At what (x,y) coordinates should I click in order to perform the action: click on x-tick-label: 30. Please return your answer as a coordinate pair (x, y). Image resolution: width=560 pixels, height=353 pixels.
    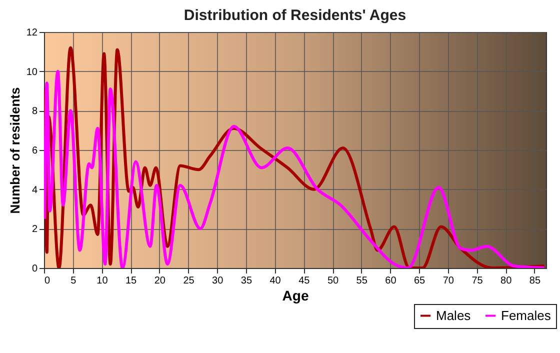
    Looking at the image, I should click on (218, 281).